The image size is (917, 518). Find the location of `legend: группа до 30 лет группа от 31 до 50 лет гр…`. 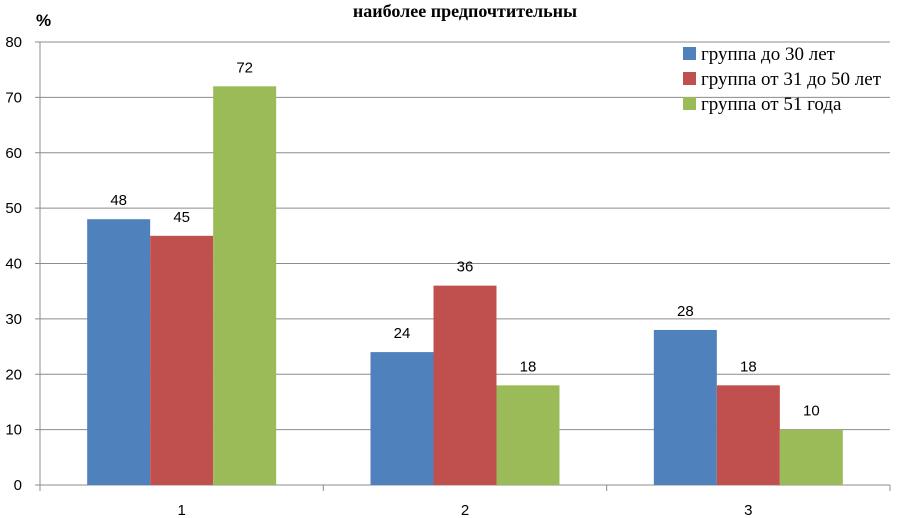

legend: группа до 30 лет группа от 31 до 50 лет гр… is located at coordinates (782, 79).